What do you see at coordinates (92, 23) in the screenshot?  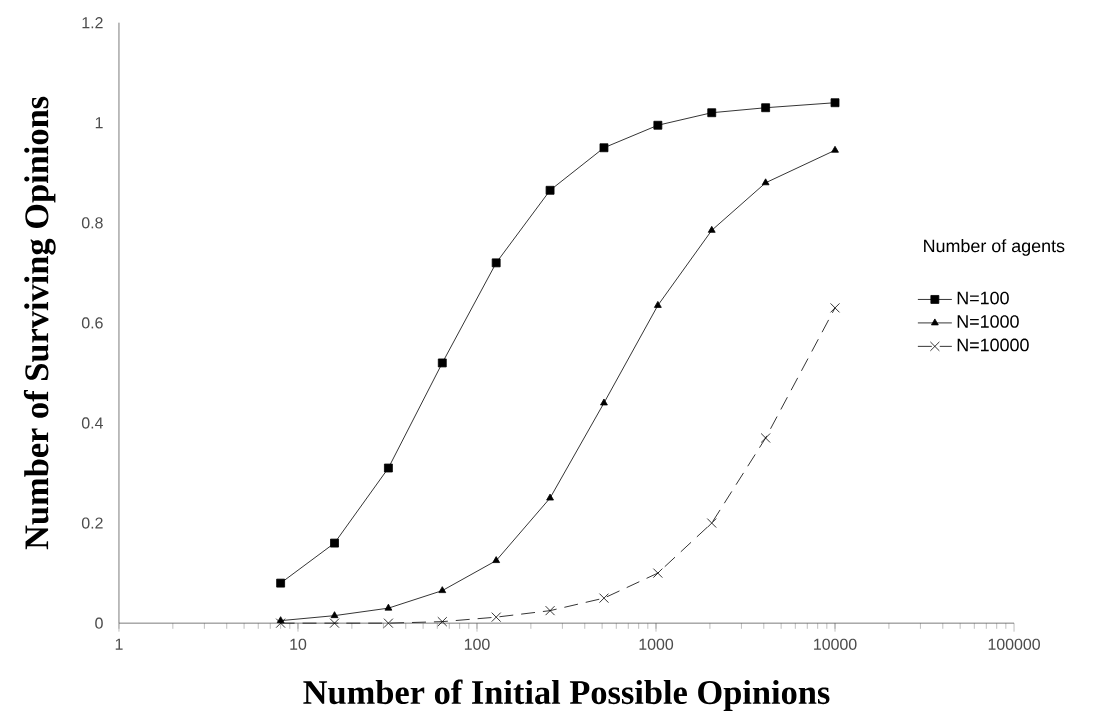 I see `y-tick-label: 1.2` at bounding box center [92, 23].